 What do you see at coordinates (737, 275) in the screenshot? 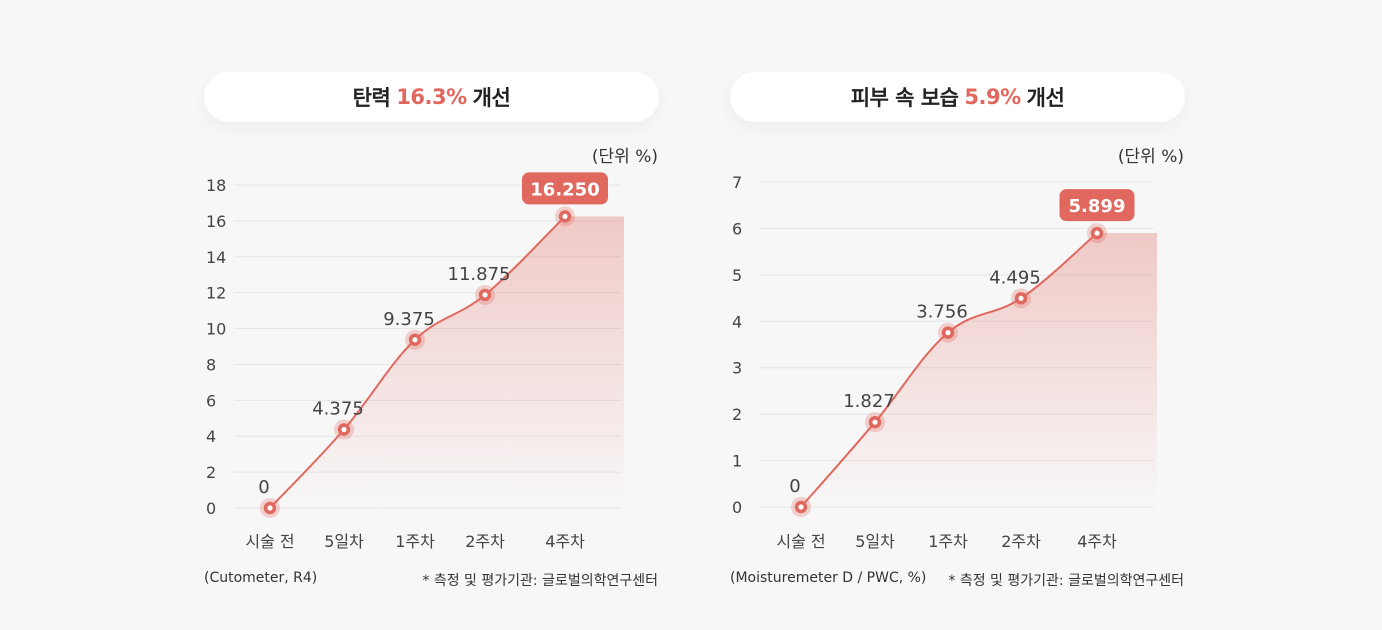
I see `y-tick-label: 5` at bounding box center [737, 275].